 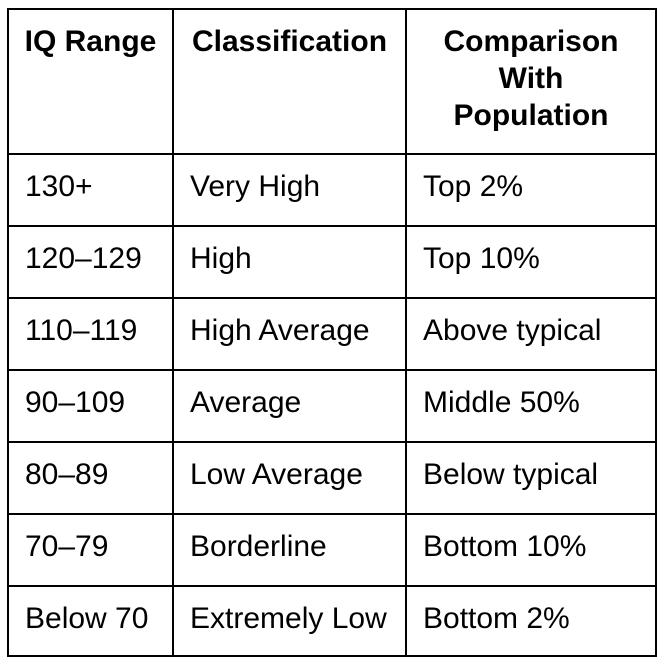 I want to click on cell-iq-range: 110–119, so click(x=90, y=334).